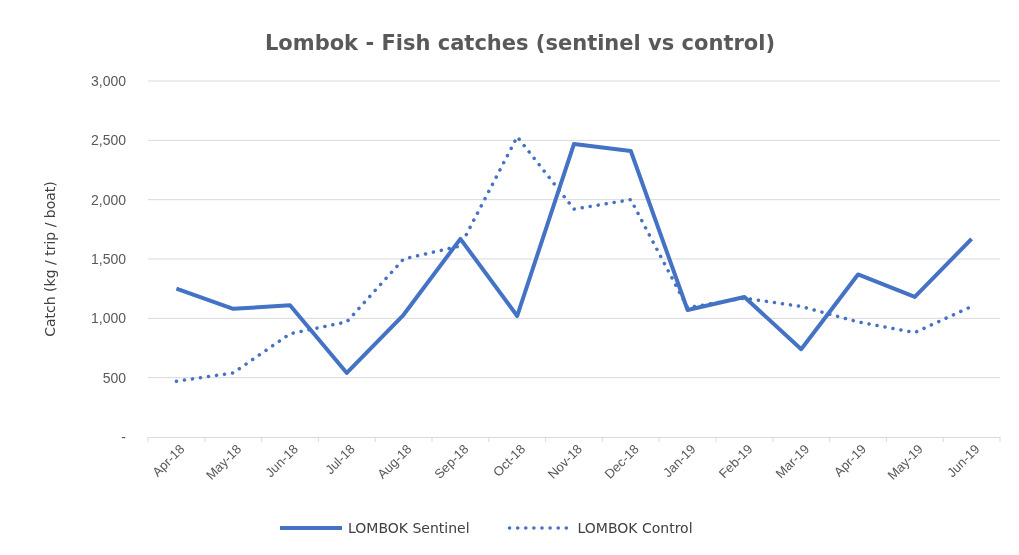 The image size is (1019, 555). What do you see at coordinates (108, 199) in the screenshot?
I see `y-tick-label: 2,000` at bounding box center [108, 199].